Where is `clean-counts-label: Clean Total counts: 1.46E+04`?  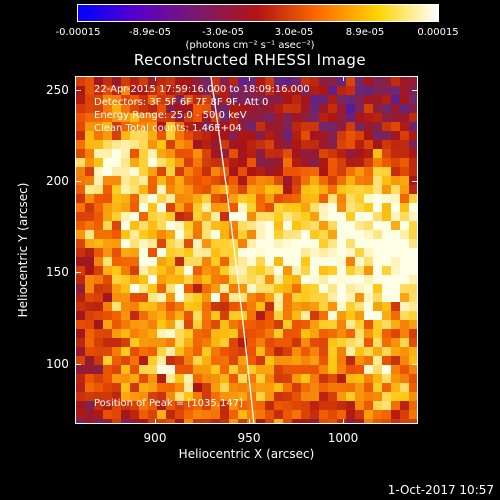 clean-counts-label: Clean Total counts: 1.46E+04 is located at coordinates (168, 128).